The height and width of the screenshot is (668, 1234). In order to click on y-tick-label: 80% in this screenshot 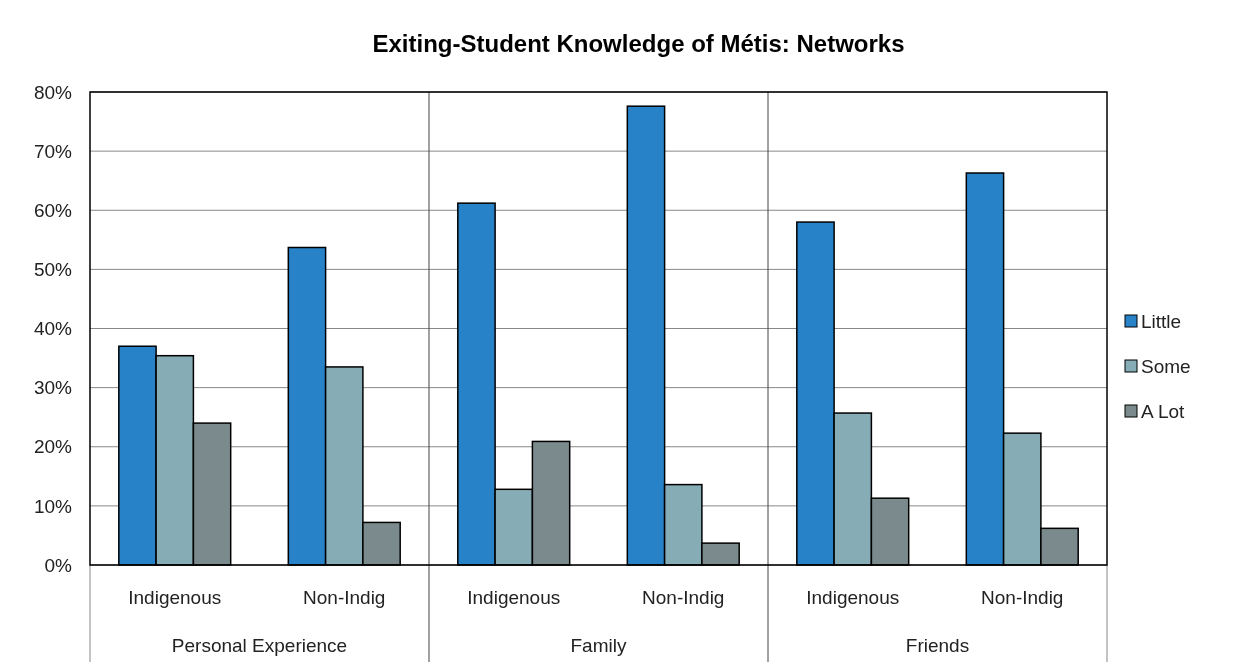, I will do `click(53, 92)`.